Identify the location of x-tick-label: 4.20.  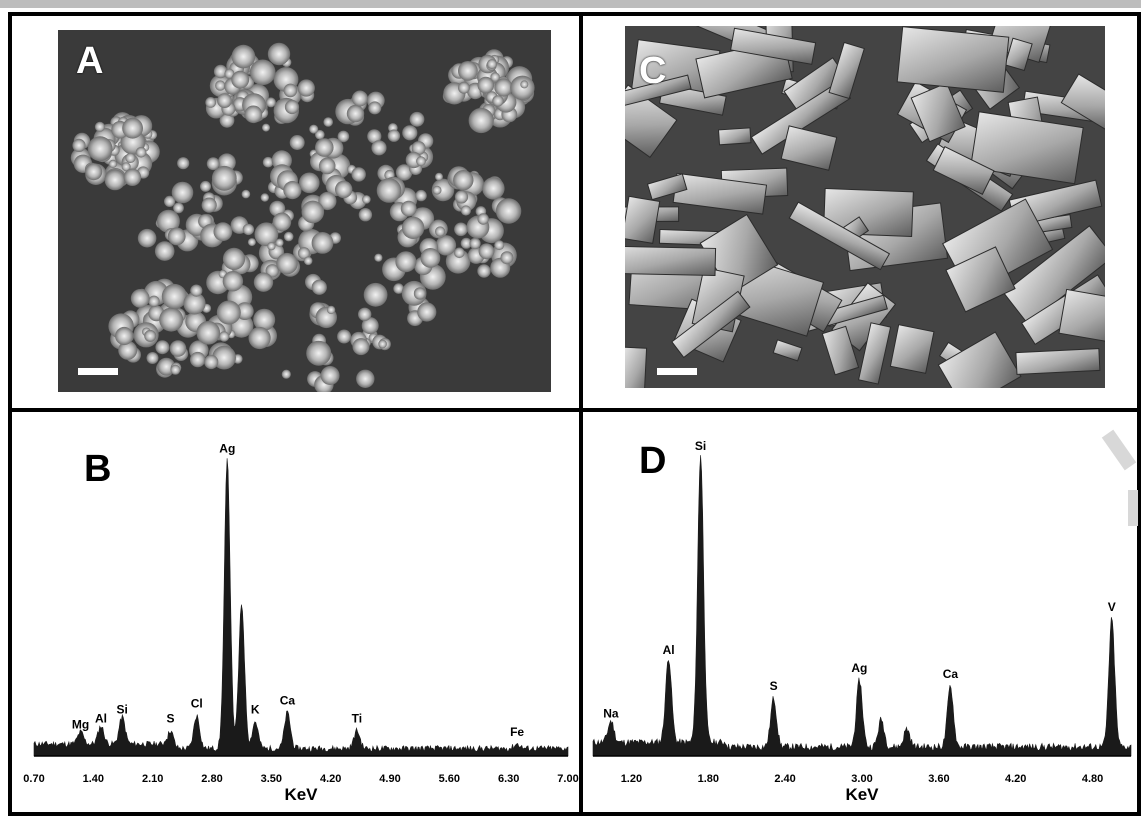
(1015, 779).